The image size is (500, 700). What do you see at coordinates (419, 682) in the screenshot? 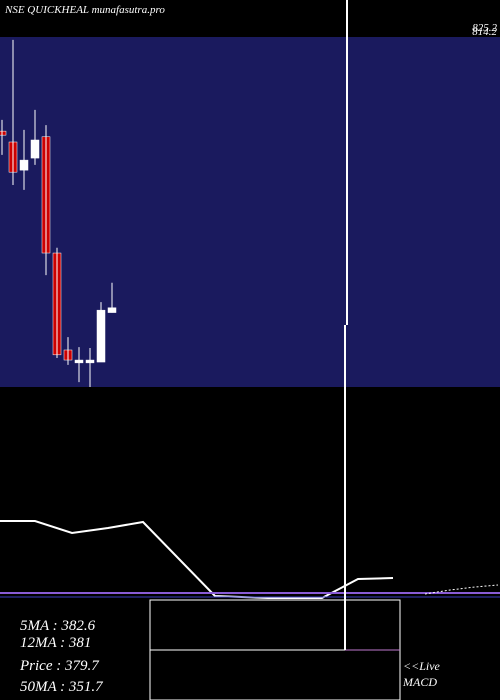
I see `note: MACD` at bounding box center [419, 682].